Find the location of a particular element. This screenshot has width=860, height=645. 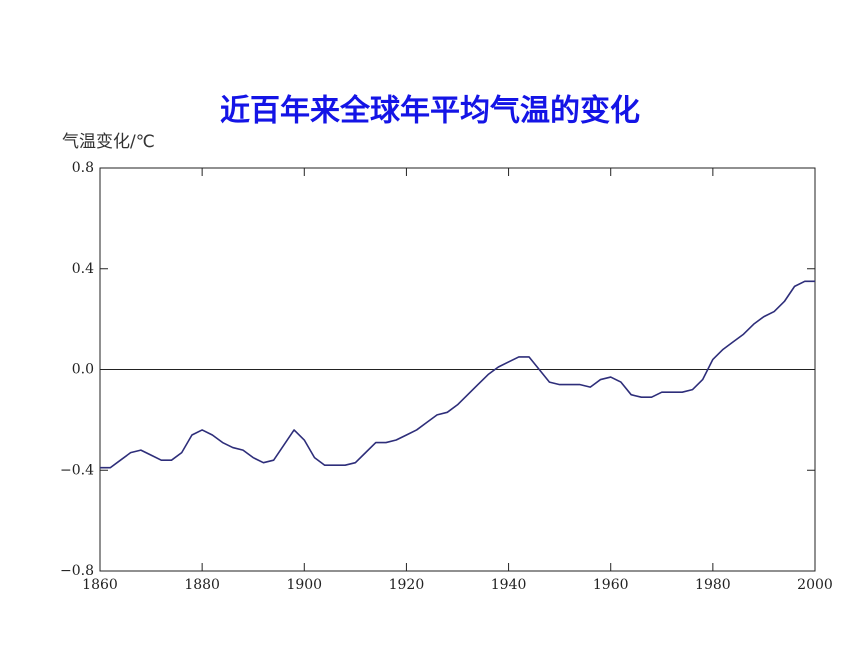

chart-title: 近百年来全球年平均气温的变化 is located at coordinates (430, 111).